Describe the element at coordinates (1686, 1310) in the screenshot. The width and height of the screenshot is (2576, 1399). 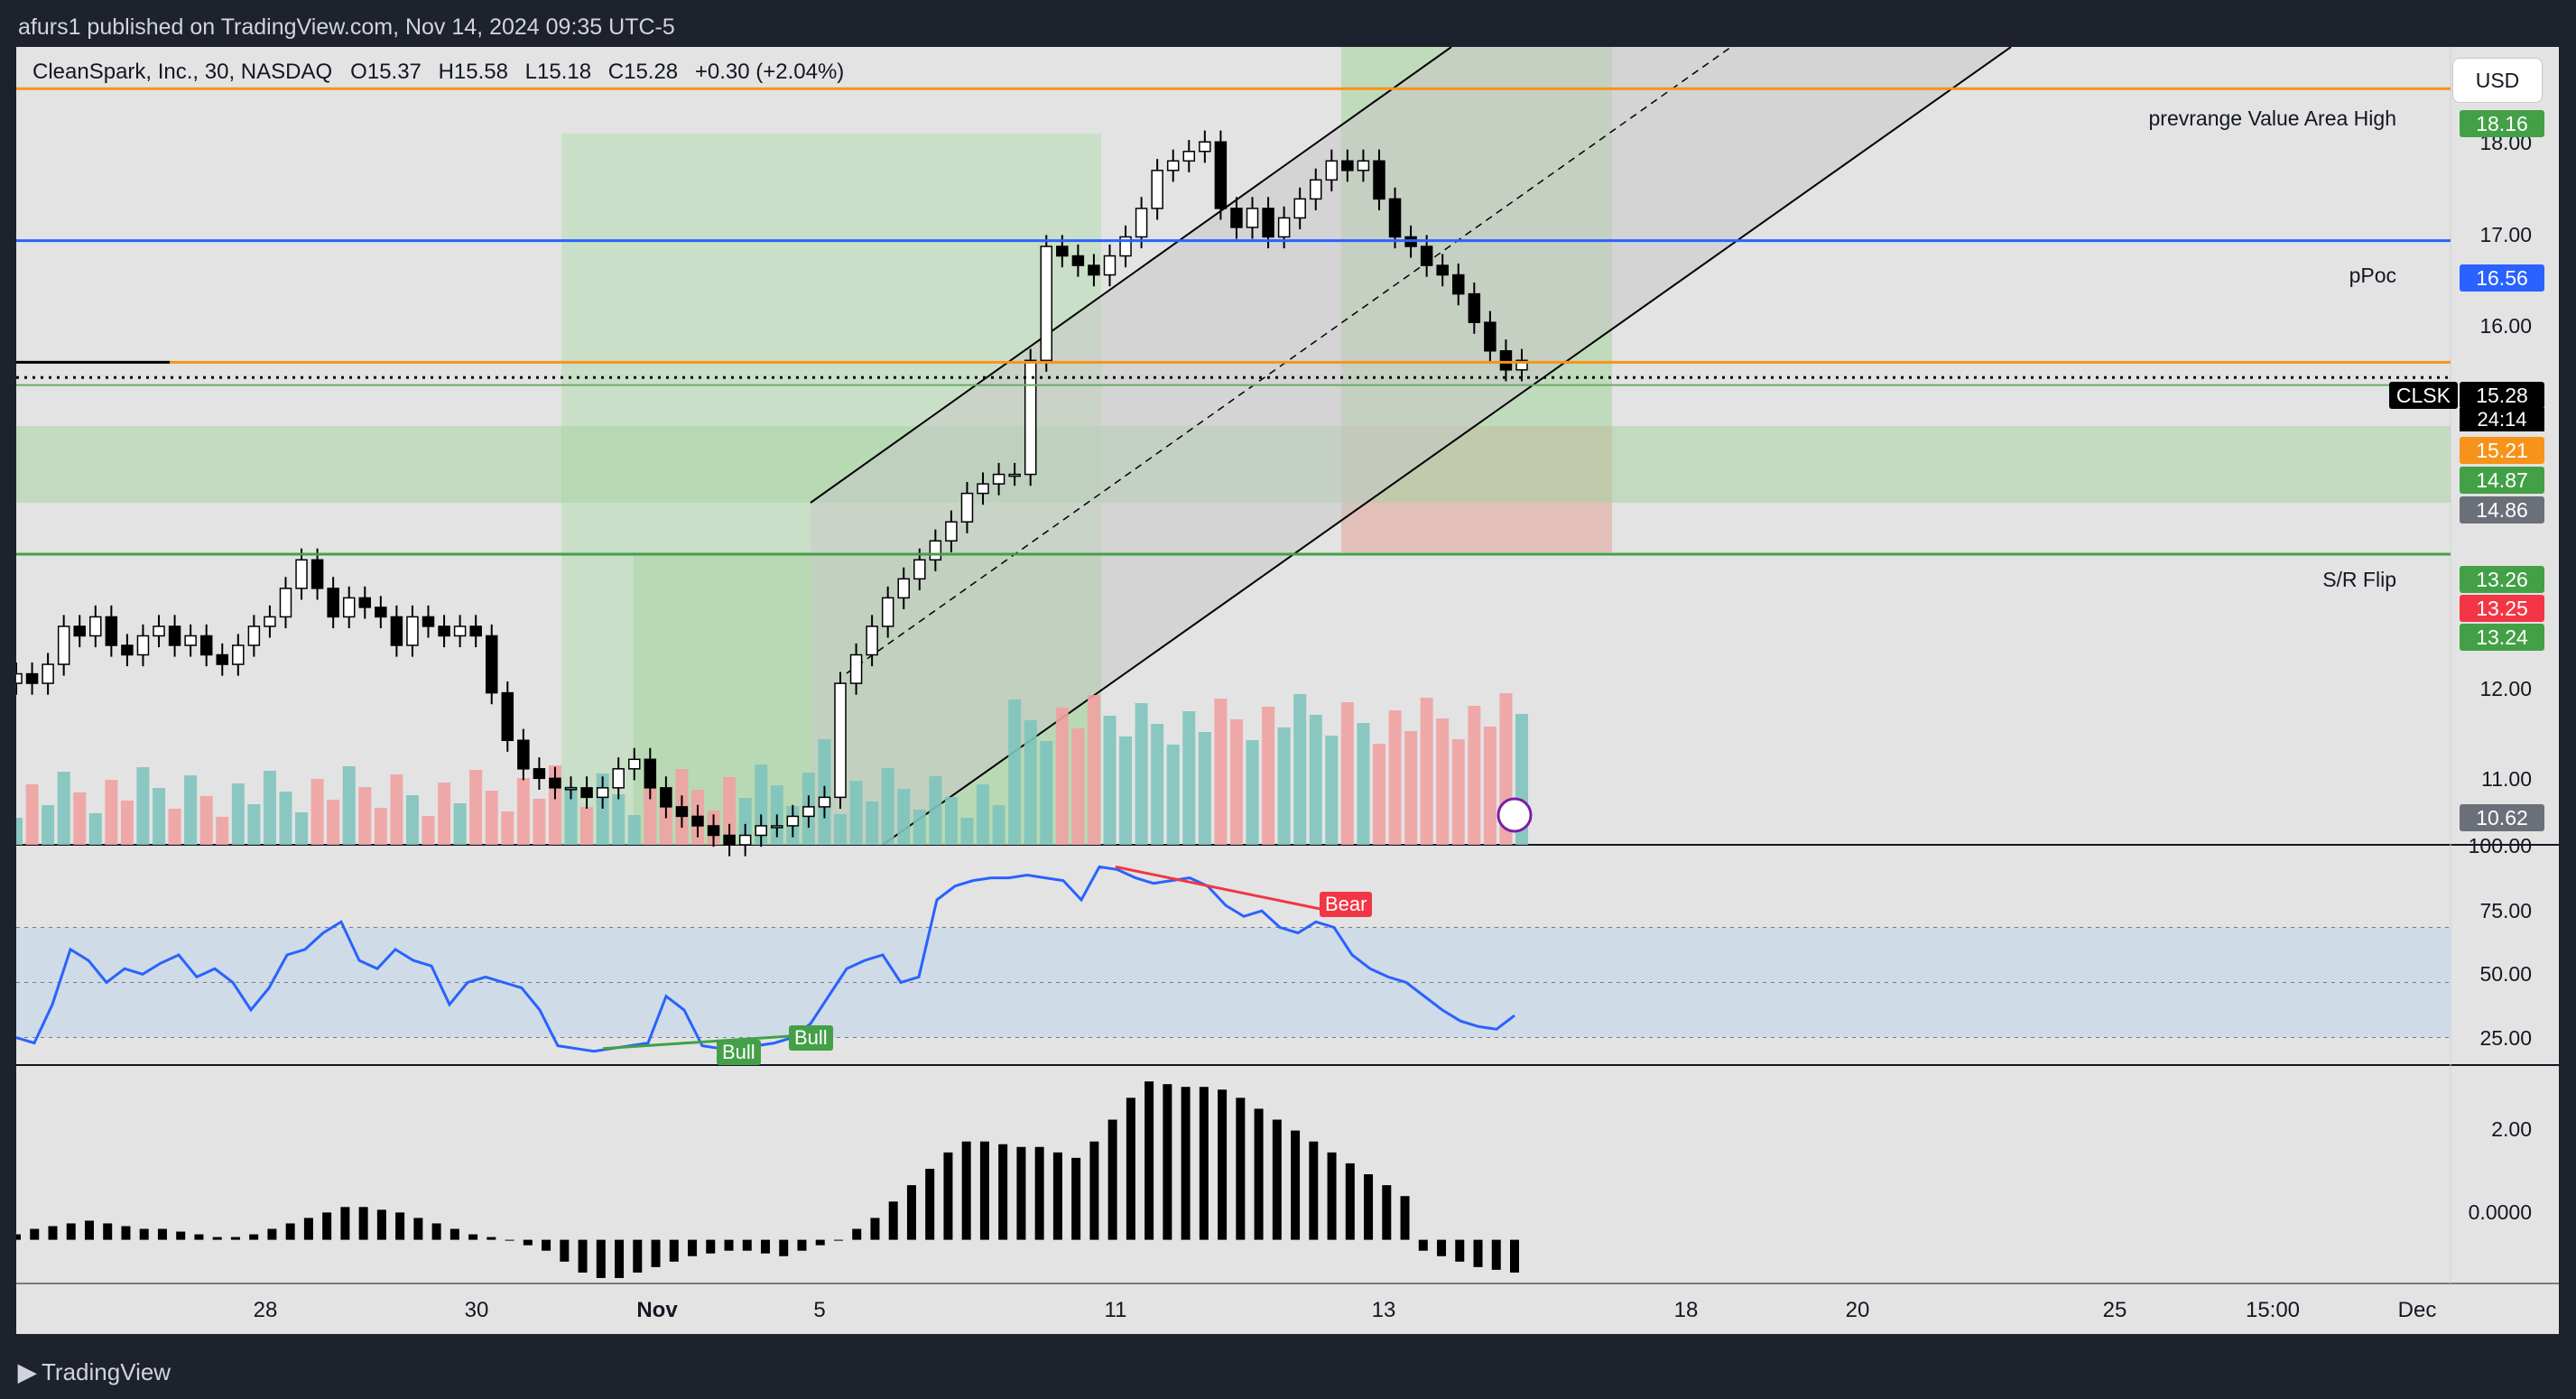
I see `xtick-18: 18` at that location.